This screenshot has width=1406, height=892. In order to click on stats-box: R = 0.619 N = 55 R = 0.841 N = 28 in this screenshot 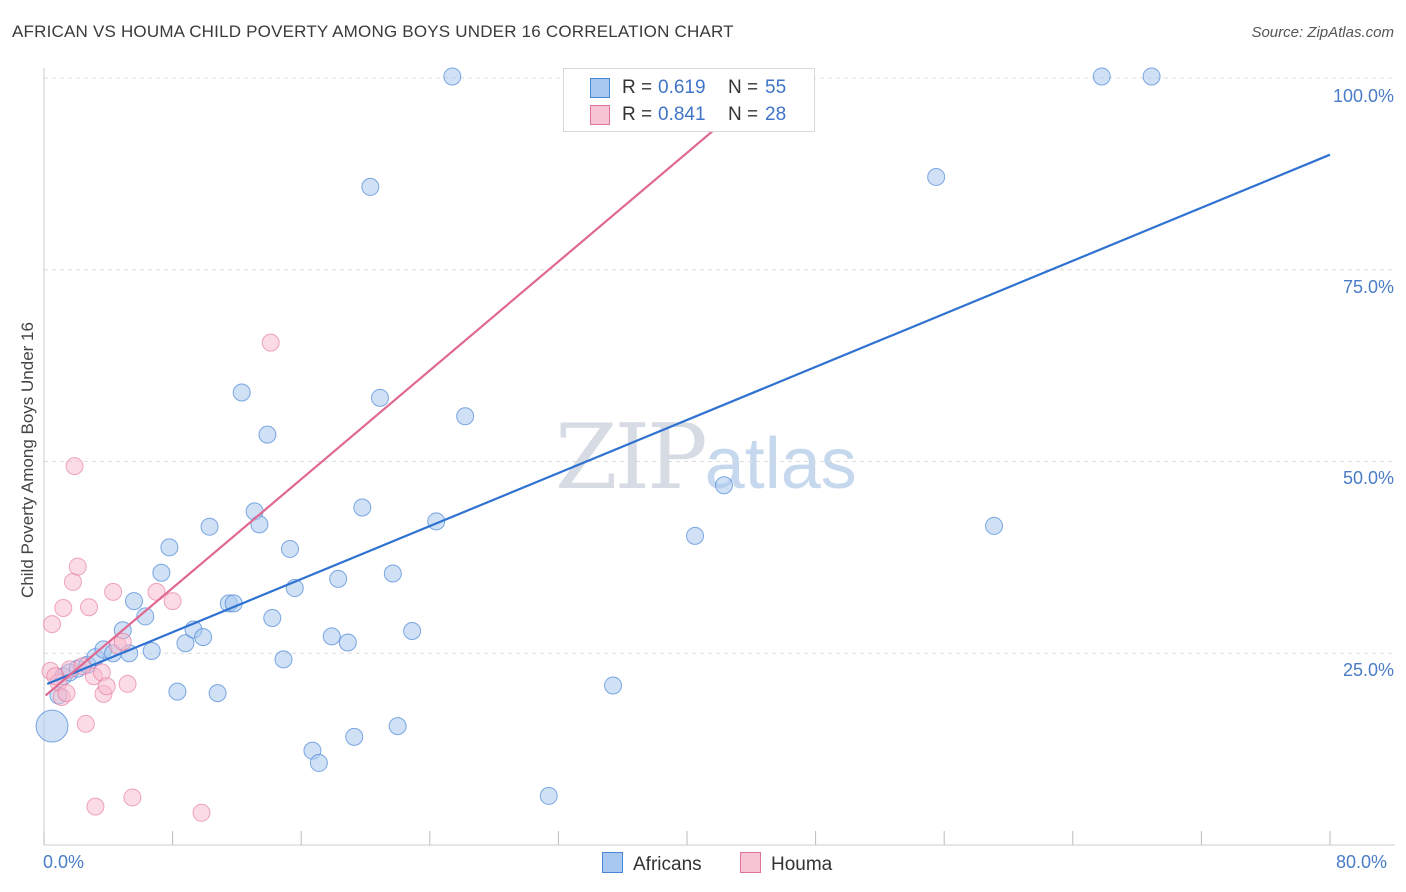, I will do `click(689, 100)`.